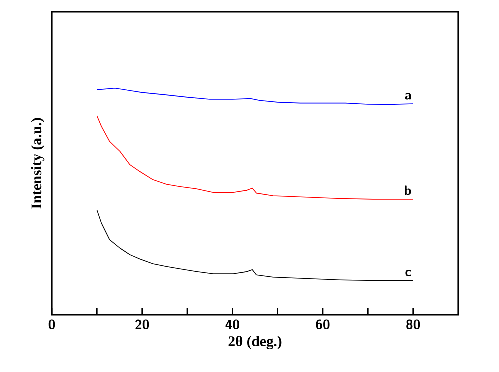  Describe the element at coordinates (408, 191) in the screenshot. I see `series-label: b` at that location.